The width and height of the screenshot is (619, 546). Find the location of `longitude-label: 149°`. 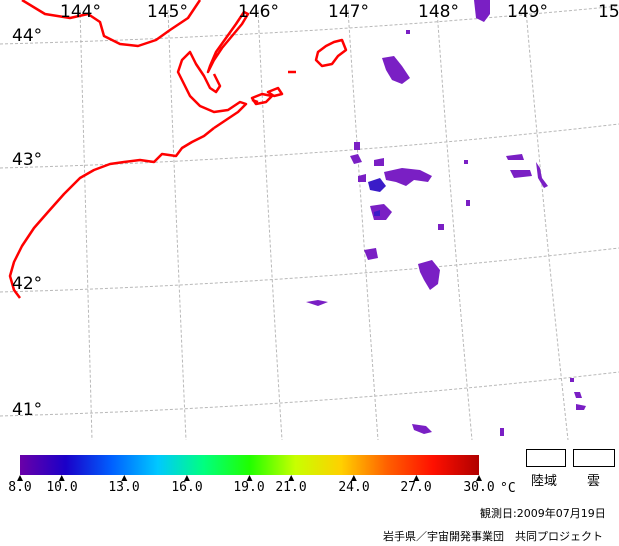

longitude-label: 149° is located at coordinates (527, 12).